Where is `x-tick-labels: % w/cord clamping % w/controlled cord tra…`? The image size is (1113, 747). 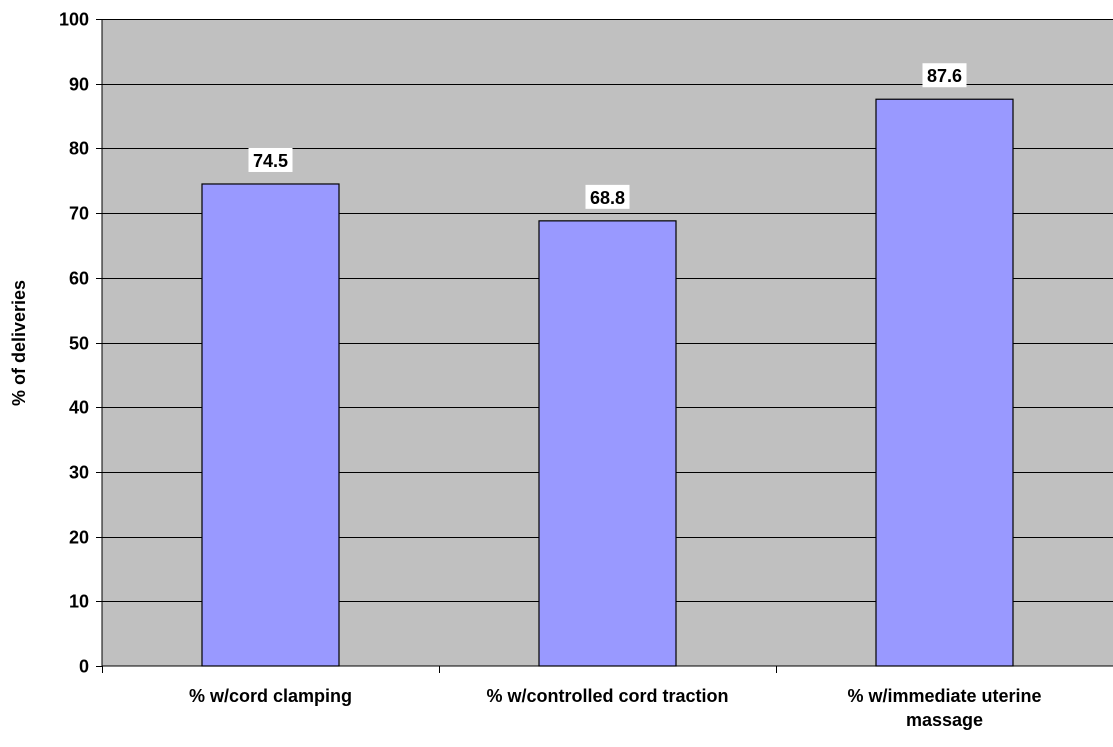
x-tick-labels: % w/cord clamping % w/controlled cord tra… is located at coordinates (608, 698).